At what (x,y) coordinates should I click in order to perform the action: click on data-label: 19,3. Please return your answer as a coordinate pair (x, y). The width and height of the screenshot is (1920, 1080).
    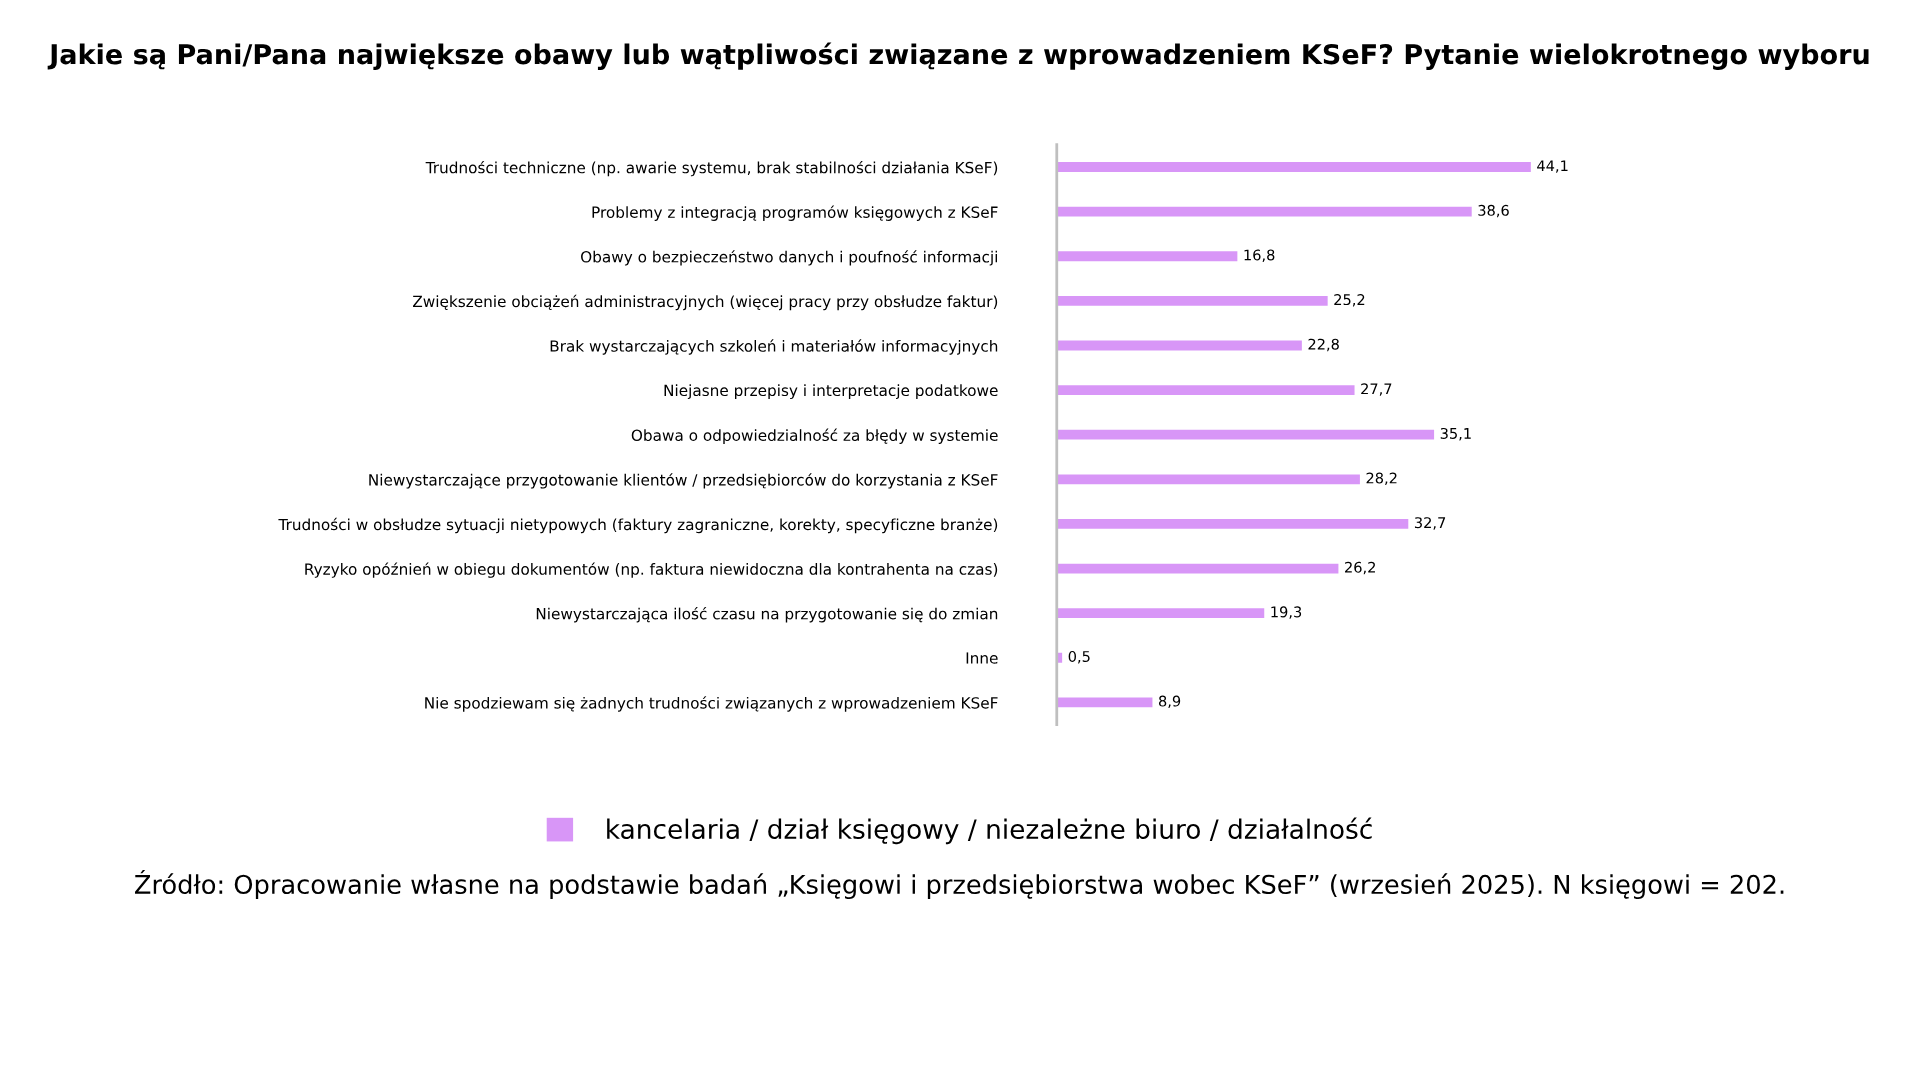
    Looking at the image, I should click on (1286, 612).